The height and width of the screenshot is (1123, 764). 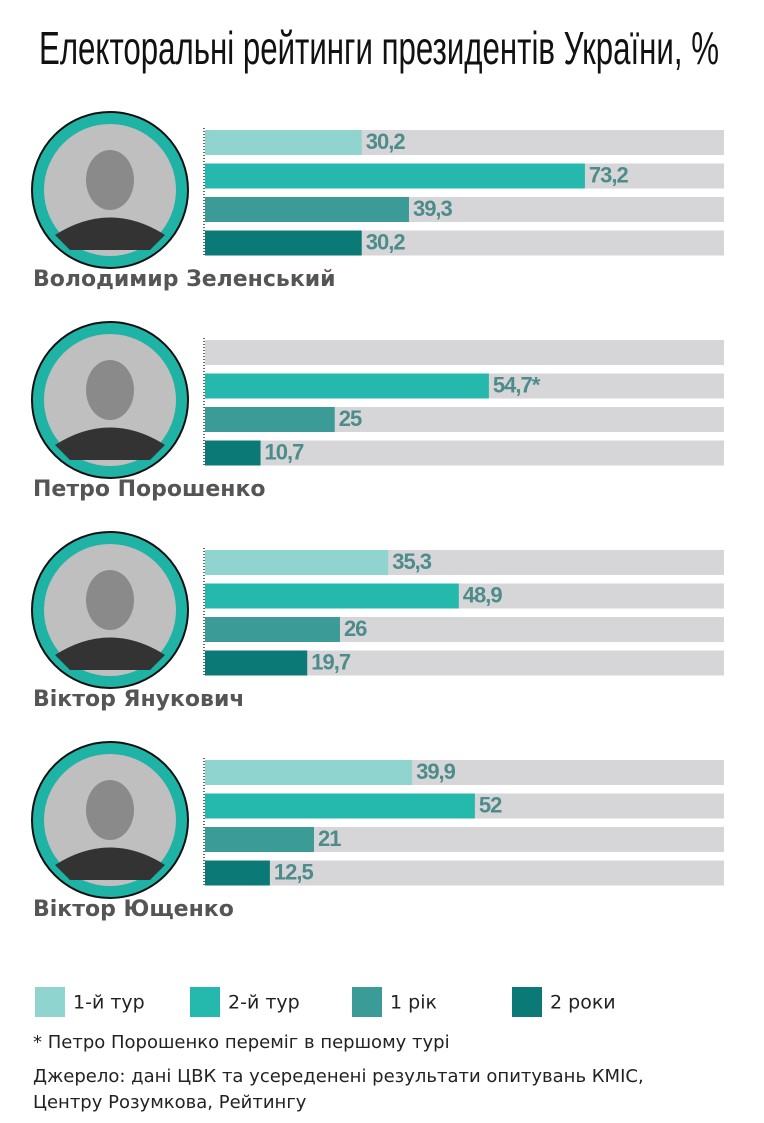 What do you see at coordinates (109, 1003) in the screenshot?
I see `legend-label: 1-й тур` at bounding box center [109, 1003].